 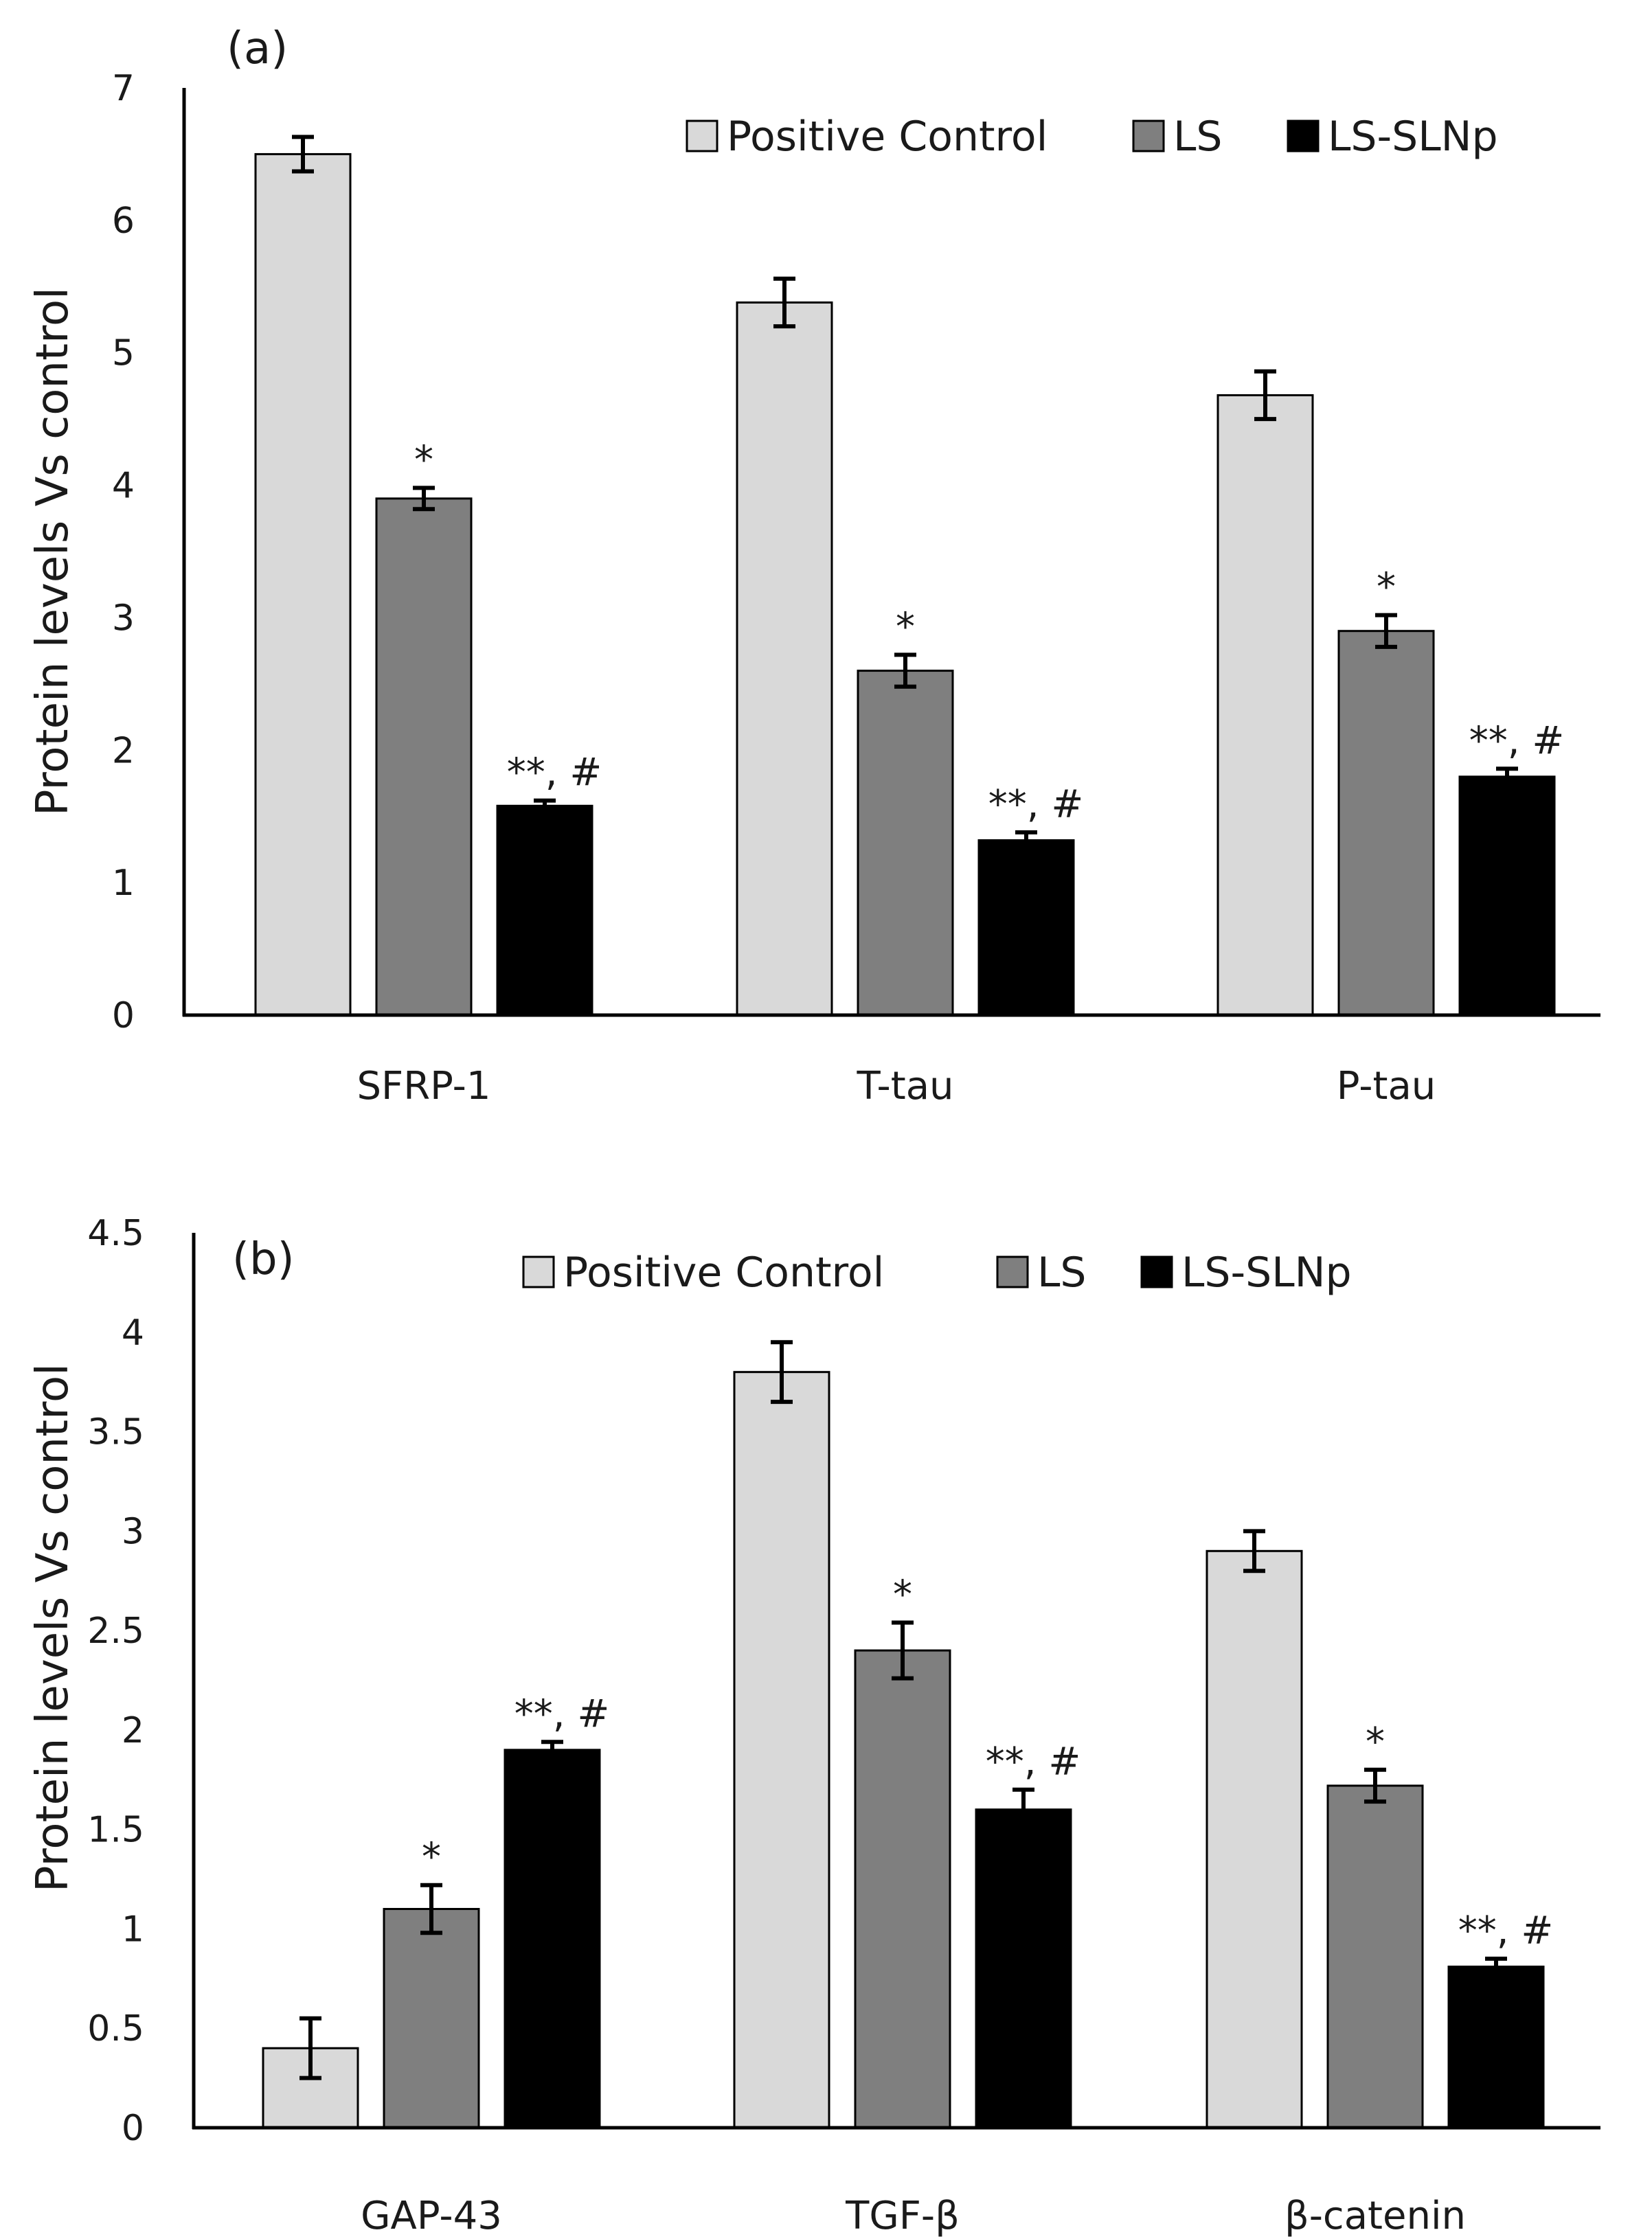 I want to click on y-tick-label: 3.5, so click(x=115, y=1432).